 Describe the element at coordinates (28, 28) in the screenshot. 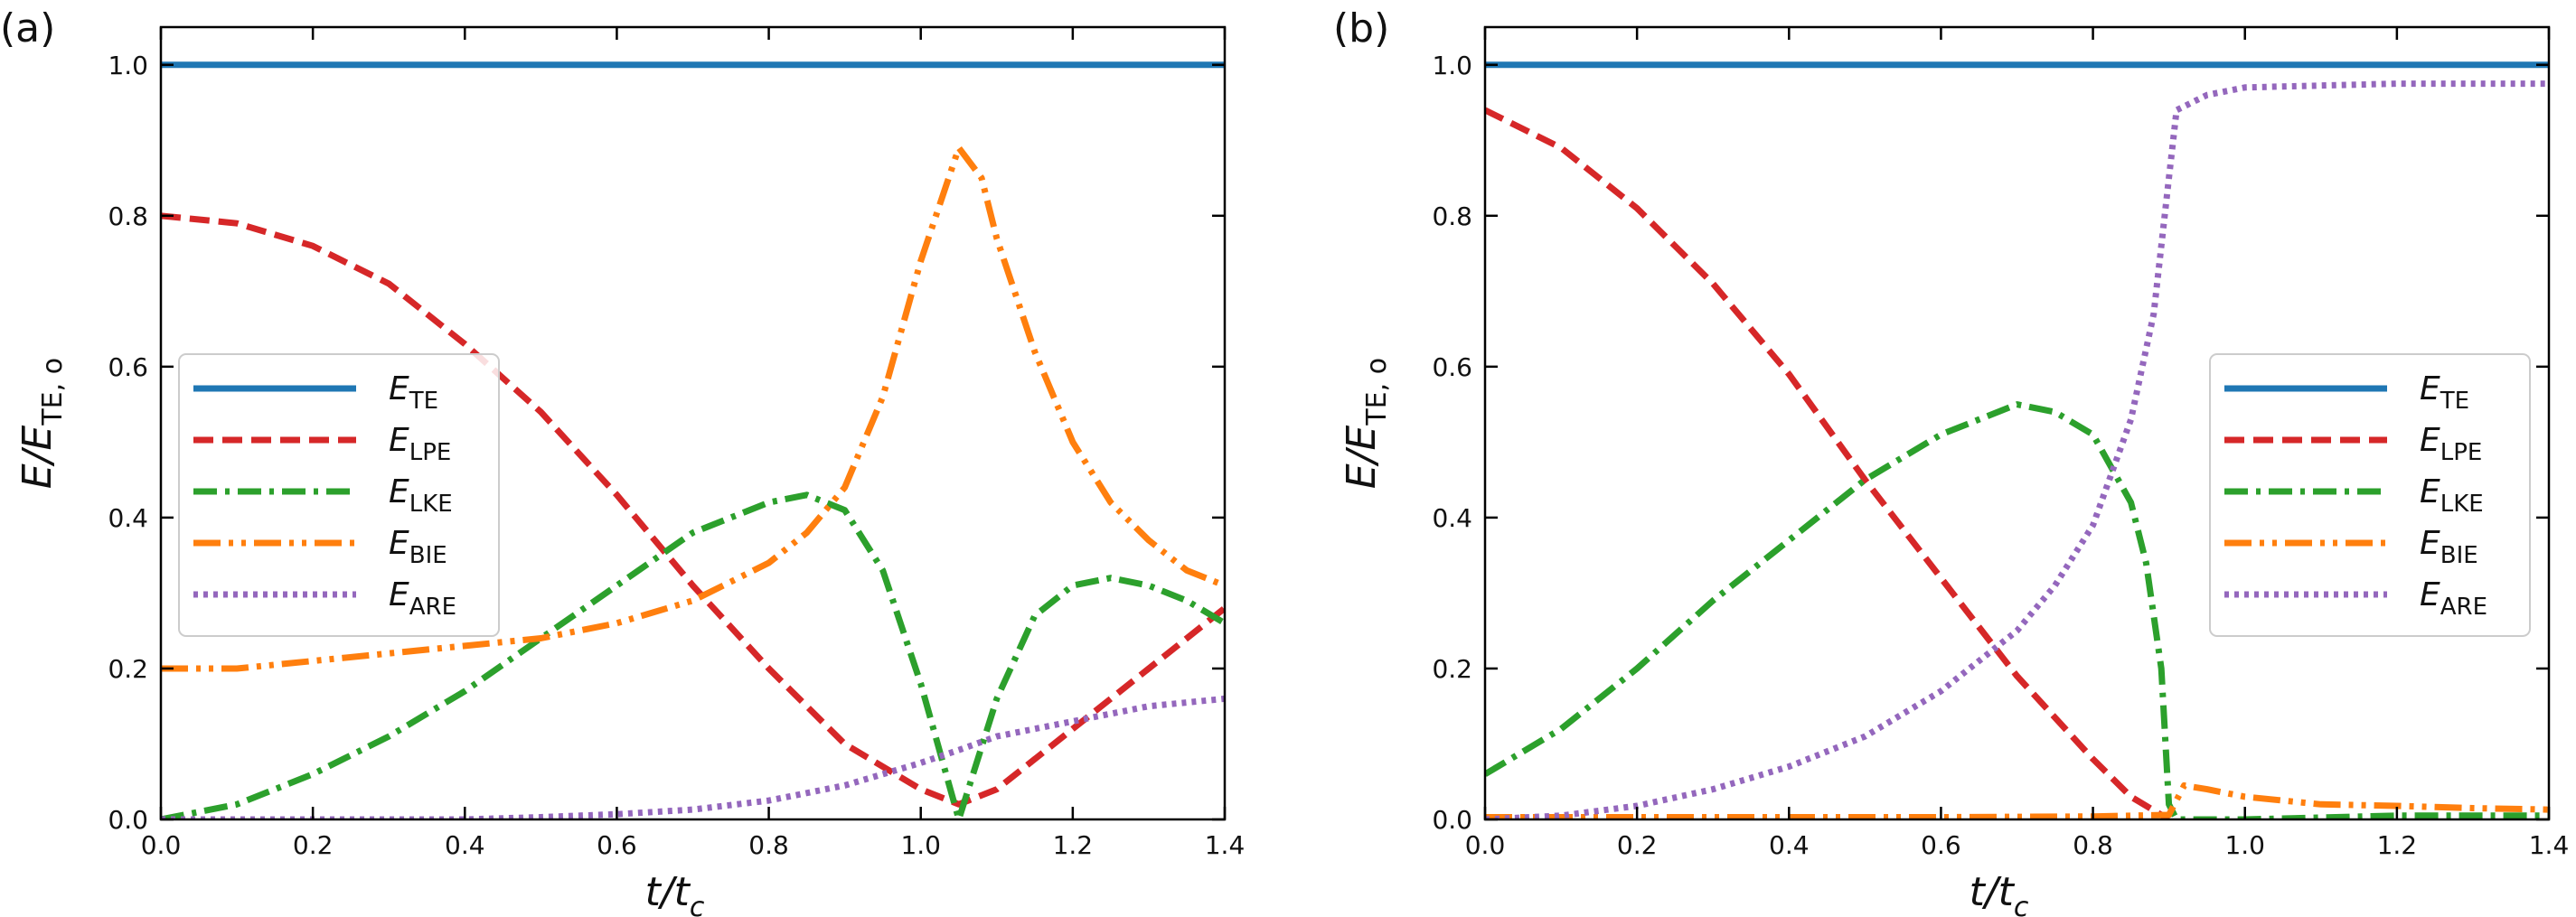

I see `panel-label: (a)` at that location.